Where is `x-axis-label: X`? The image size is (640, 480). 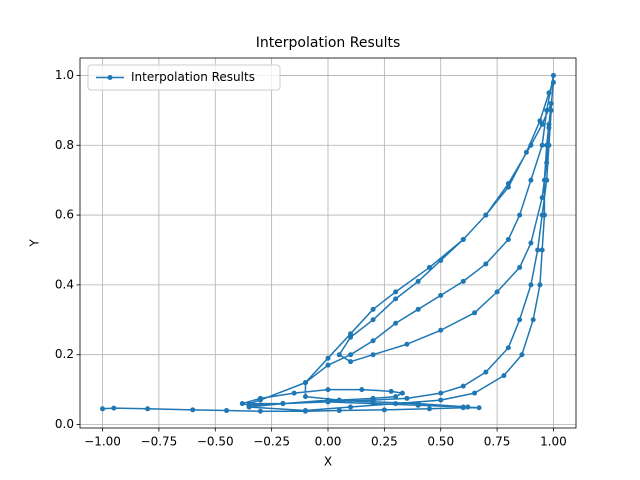 x-axis-label: X is located at coordinates (328, 462).